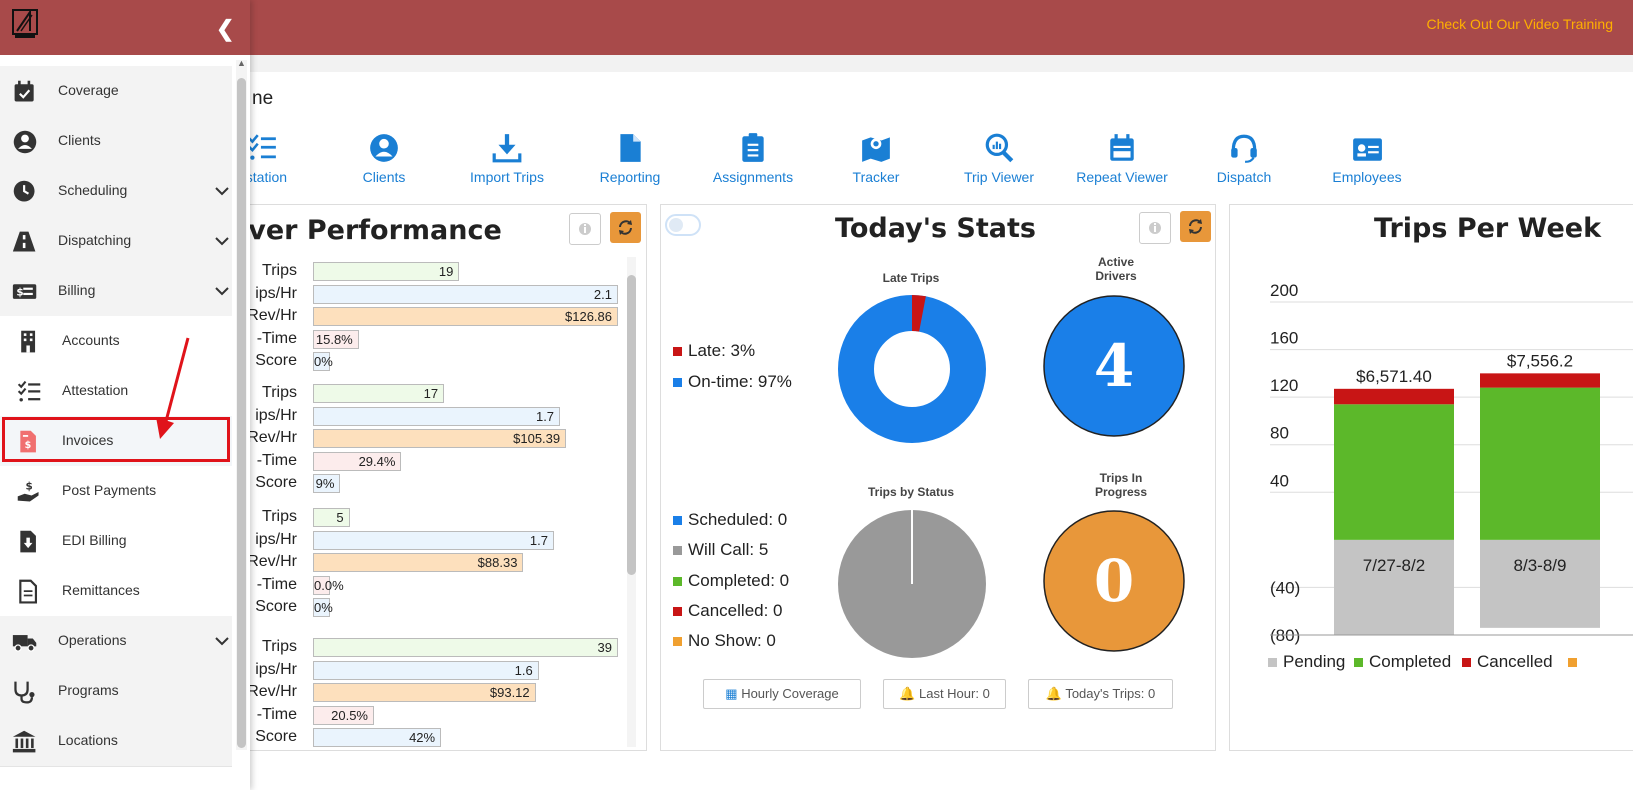 Image resolution: width=1633 pixels, height=790 pixels. Describe the element at coordinates (465, 317) in the screenshot. I see `perf-bar-rev-hr: $126.86` at that location.